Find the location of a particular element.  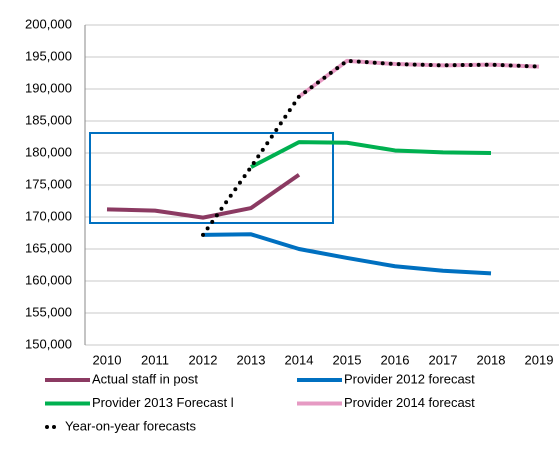

y-tick-label: 190,000 is located at coordinates (48, 87).